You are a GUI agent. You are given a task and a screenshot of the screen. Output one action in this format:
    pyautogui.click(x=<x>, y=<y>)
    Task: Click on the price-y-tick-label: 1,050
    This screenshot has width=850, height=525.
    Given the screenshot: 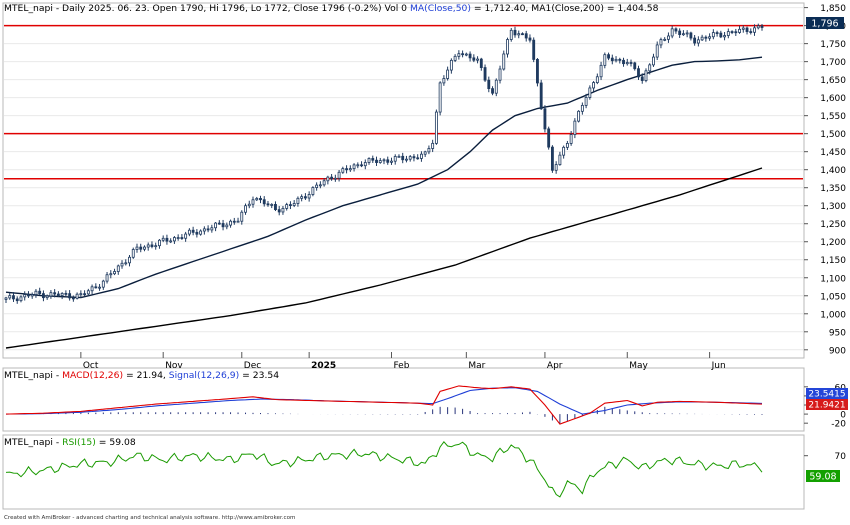 What is the action you would take?
    pyautogui.click(x=833, y=297)
    